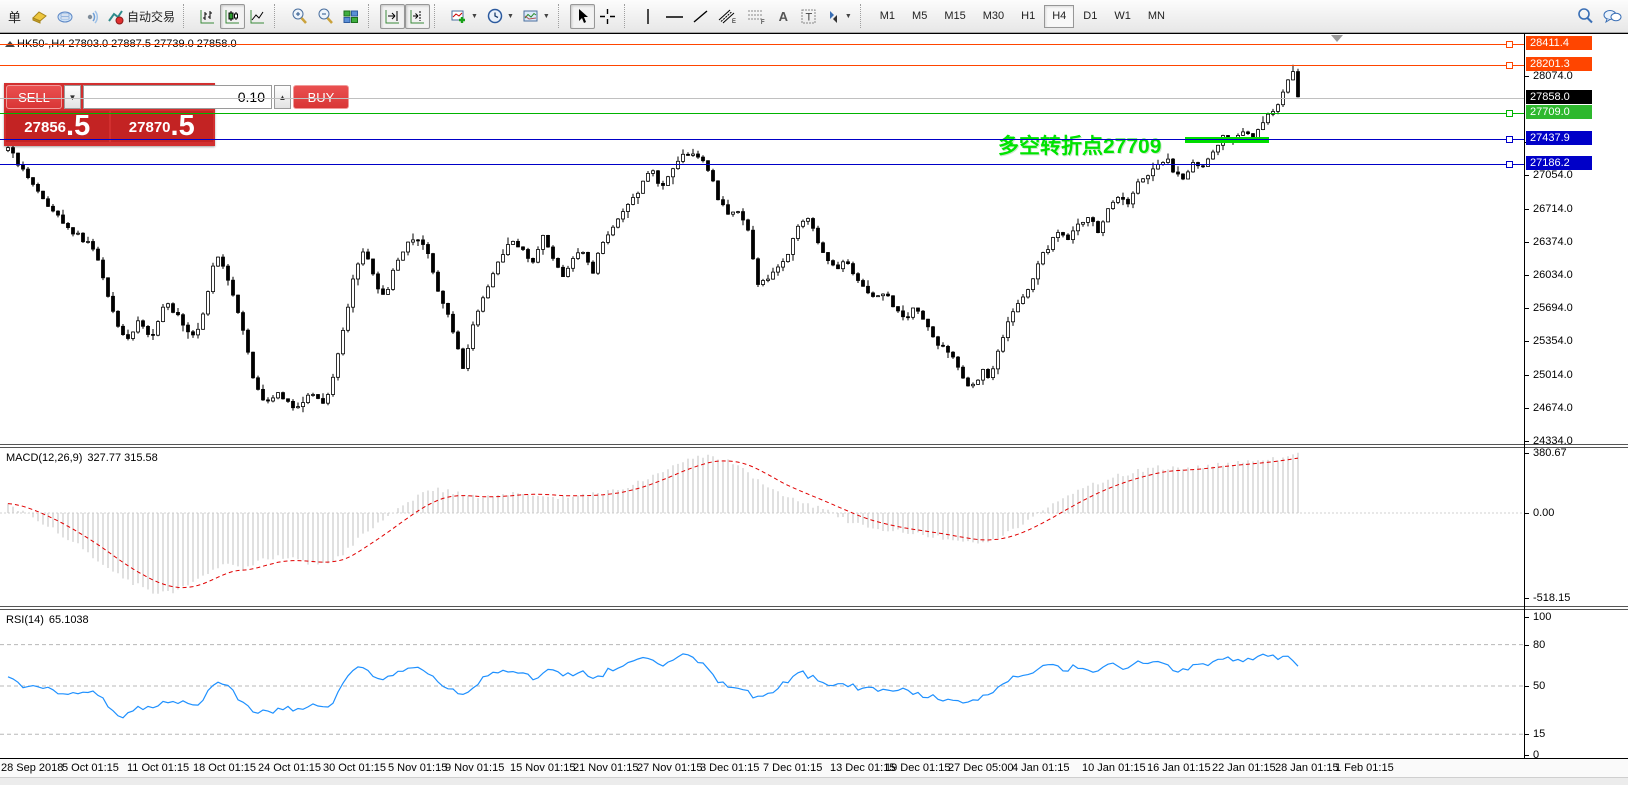 Image resolution: width=1628 pixels, height=785 pixels. What do you see at coordinates (1524, 395) in the screenshot?
I see `price-axis-border` at bounding box center [1524, 395].